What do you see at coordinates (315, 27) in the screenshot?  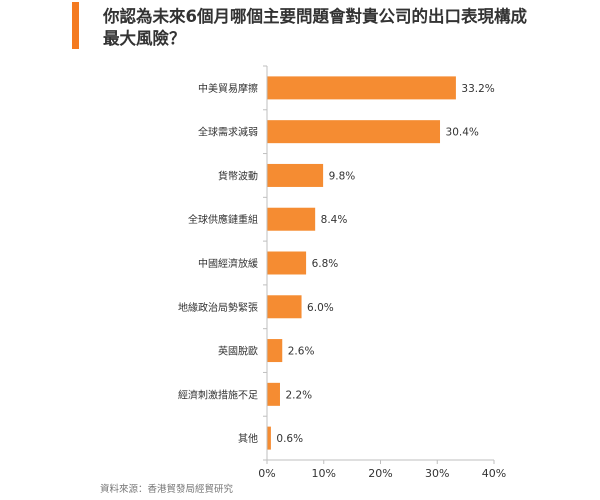 I see `chart-title: 你認為未來6個月哪個主要問題會對貴公司的出口表現構成最大風險？` at bounding box center [315, 27].